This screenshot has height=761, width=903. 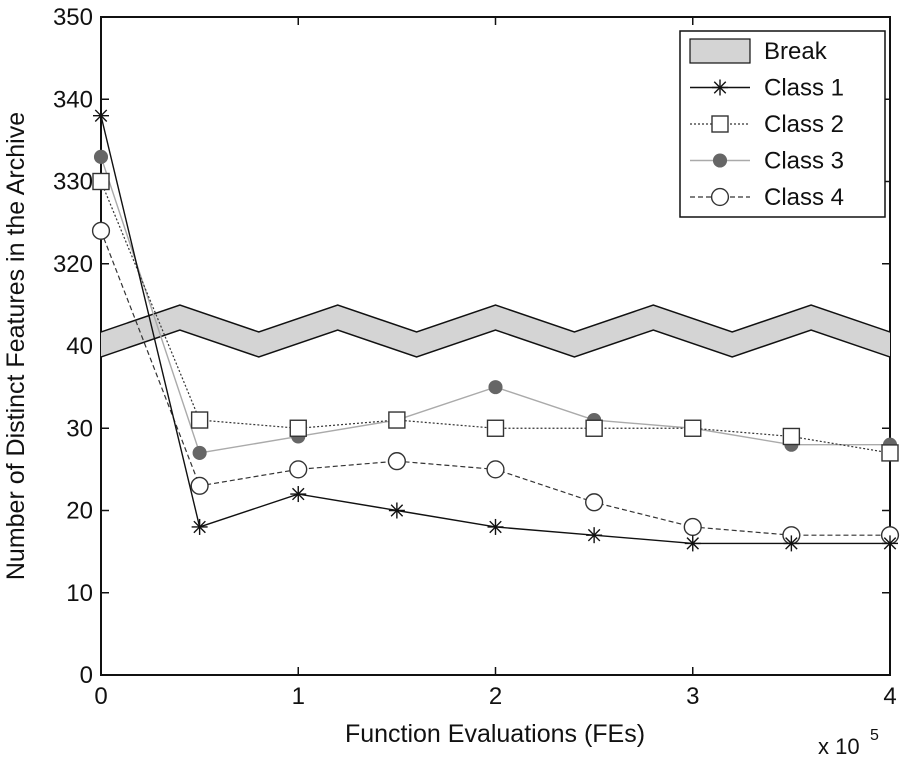 What do you see at coordinates (79, 428) in the screenshot?
I see `y-tick-label: 30` at bounding box center [79, 428].